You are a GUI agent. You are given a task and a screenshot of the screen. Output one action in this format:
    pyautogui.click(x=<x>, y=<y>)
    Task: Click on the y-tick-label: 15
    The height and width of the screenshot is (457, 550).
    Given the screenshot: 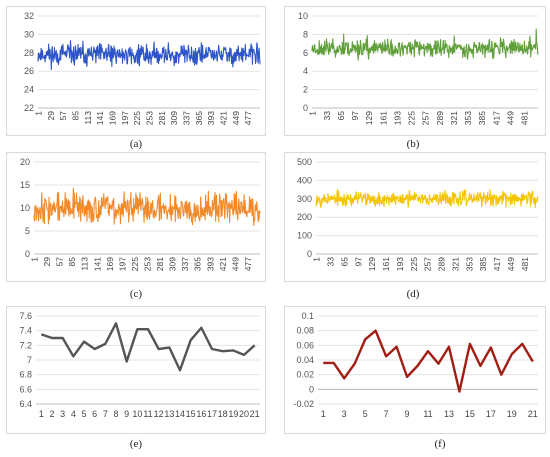 What is the action you would take?
    pyautogui.click(x=25, y=185)
    